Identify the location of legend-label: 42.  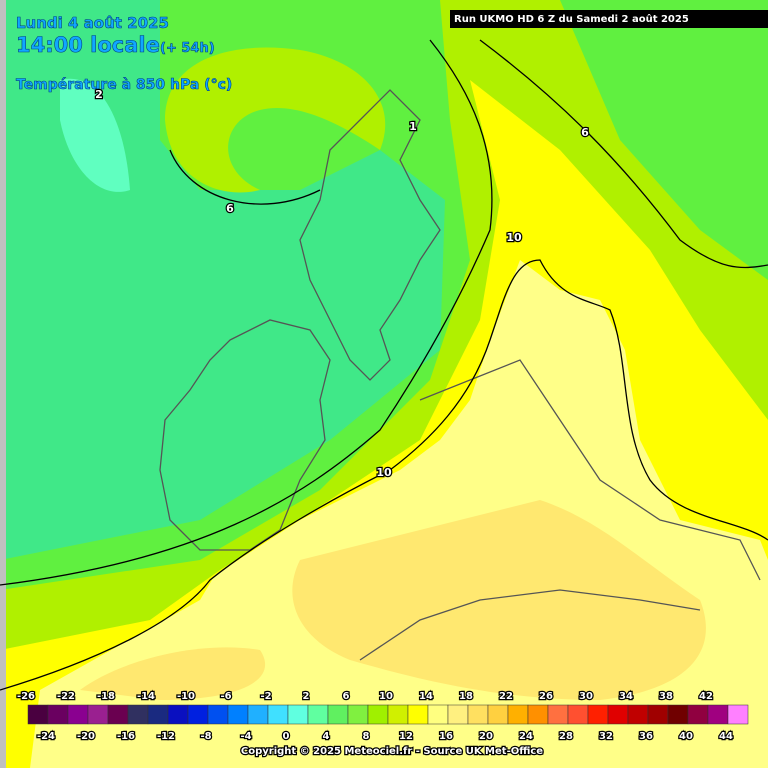
(706, 696).